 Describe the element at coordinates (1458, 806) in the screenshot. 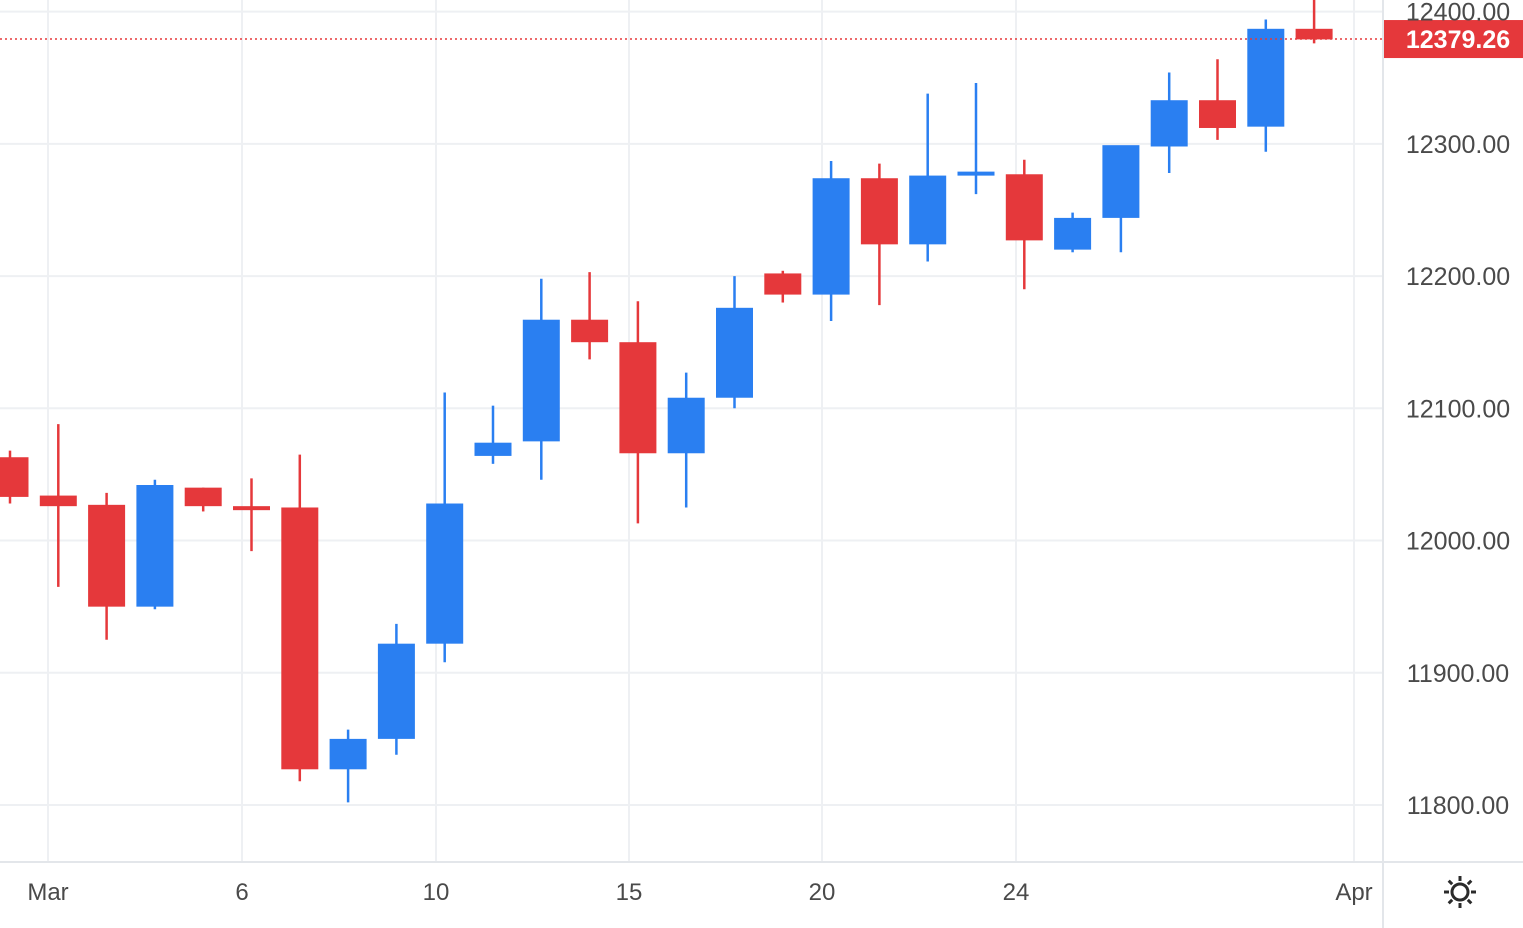

I see `y-tick-label: 11800.00` at that location.